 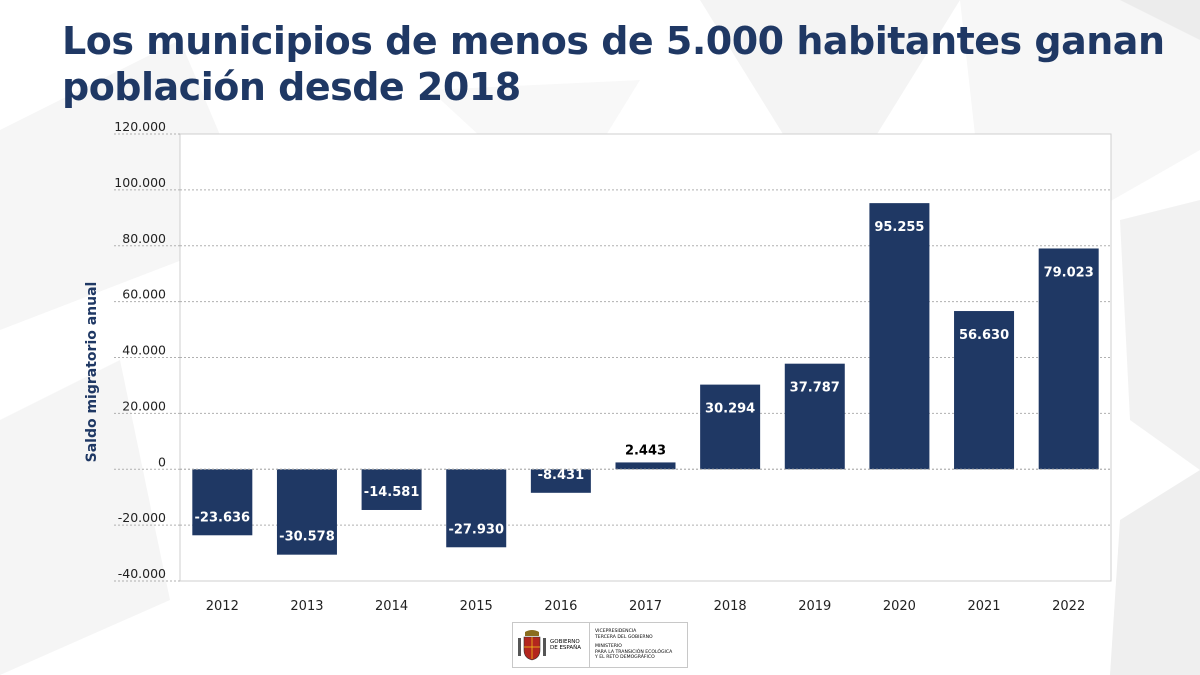 I want to click on y-tick-label: 0, so click(x=162, y=461).